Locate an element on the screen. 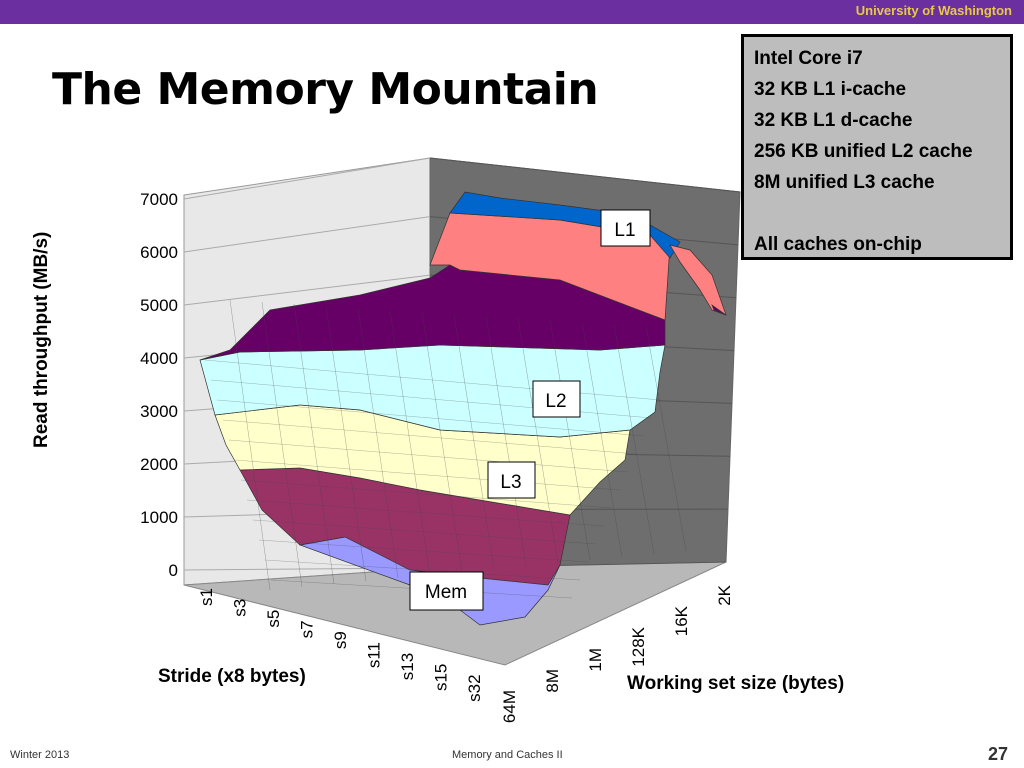 Image resolution: width=1024 pixels, height=768 pixels. callout-l1: L1 is located at coordinates (625, 228).